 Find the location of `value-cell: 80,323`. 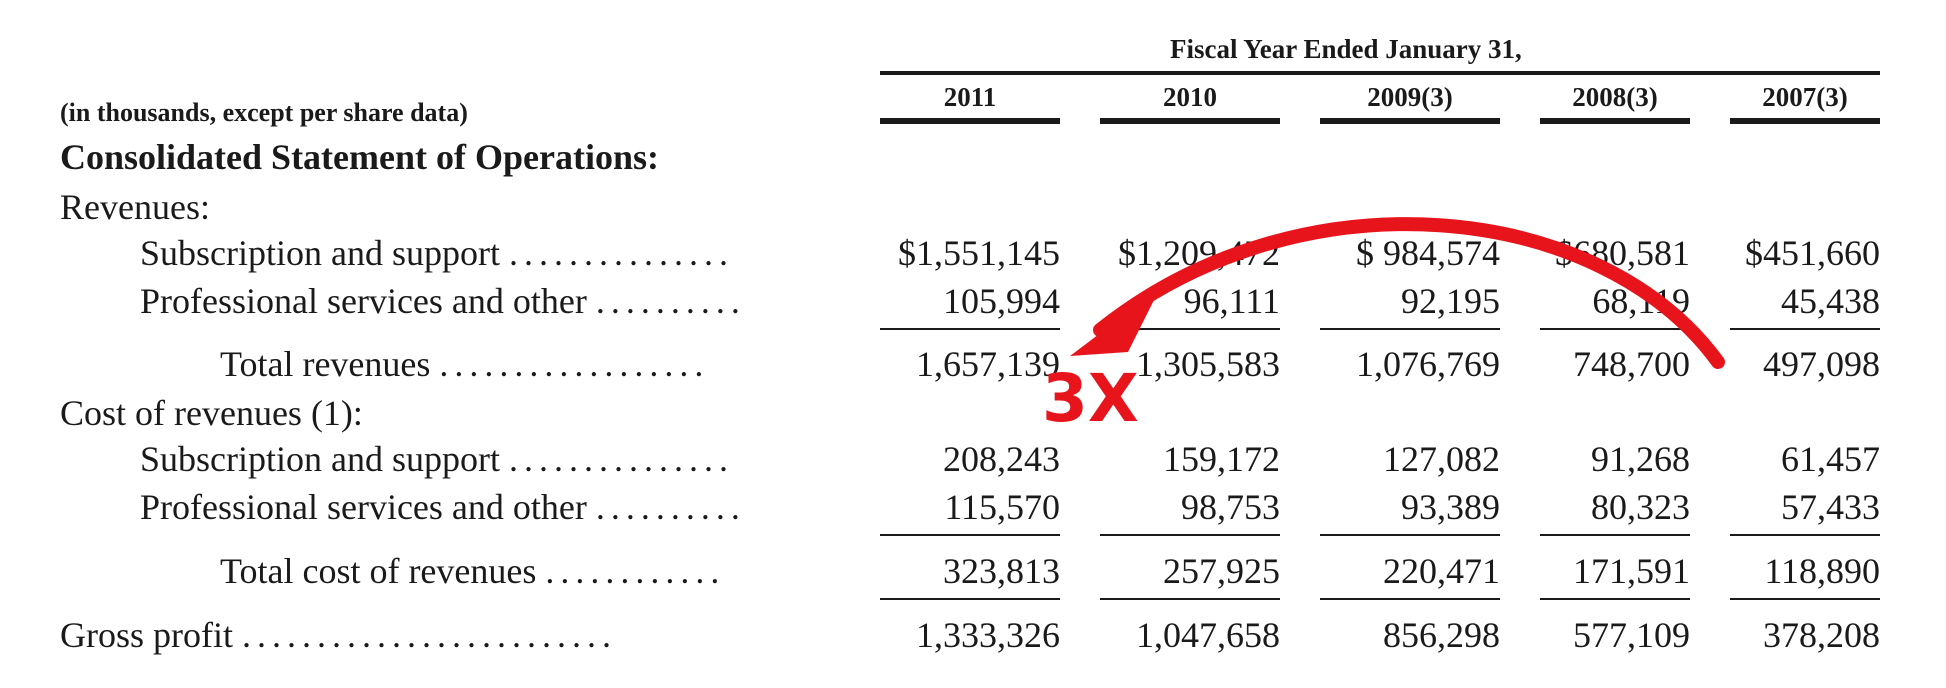

value-cell: 80,323 is located at coordinates (1640, 507).